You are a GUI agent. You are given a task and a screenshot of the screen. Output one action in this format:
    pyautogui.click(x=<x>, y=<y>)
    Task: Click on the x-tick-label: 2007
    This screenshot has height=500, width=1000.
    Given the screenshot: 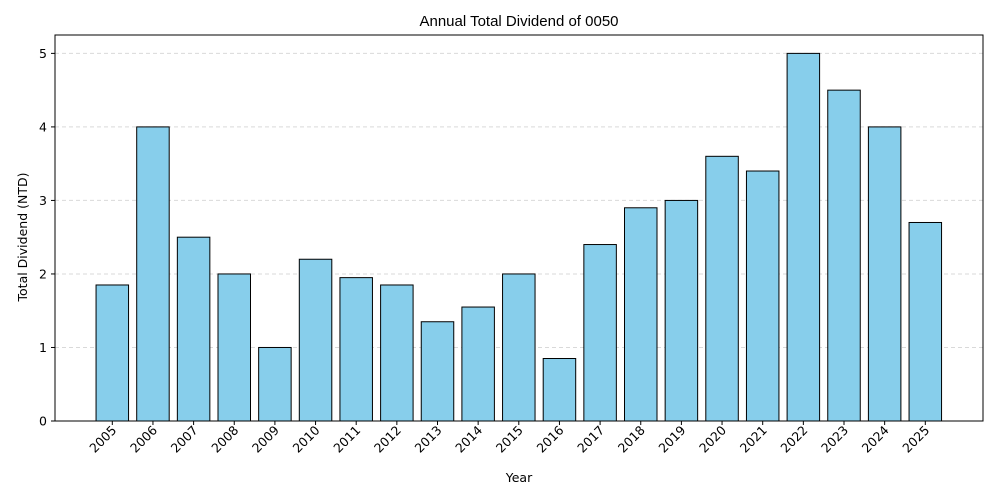 What is the action you would take?
    pyautogui.click(x=184, y=439)
    